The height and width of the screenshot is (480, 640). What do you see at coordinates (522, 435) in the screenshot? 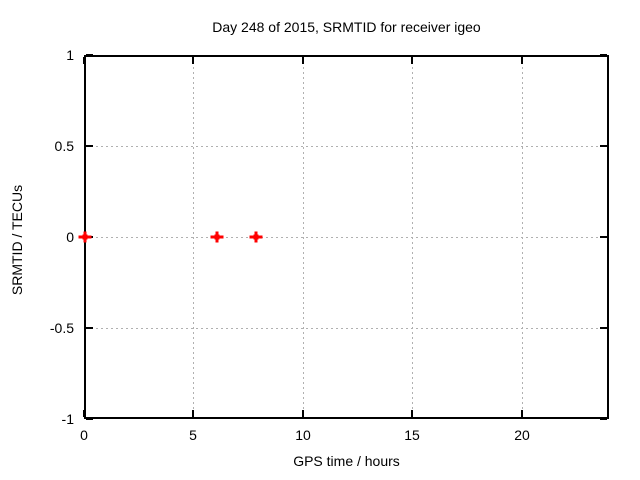
I see `x-tick-label: 20` at bounding box center [522, 435].